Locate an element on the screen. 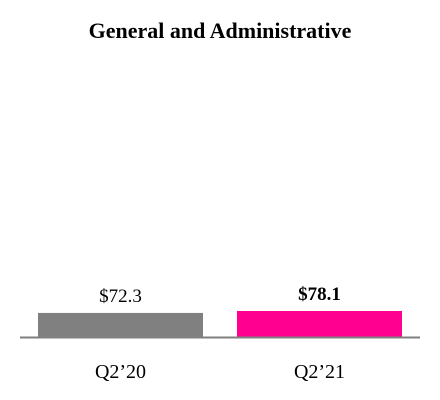 Image resolution: width=440 pixels, height=400 pixels. data-label-1: $72.3 is located at coordinates (120, 296).